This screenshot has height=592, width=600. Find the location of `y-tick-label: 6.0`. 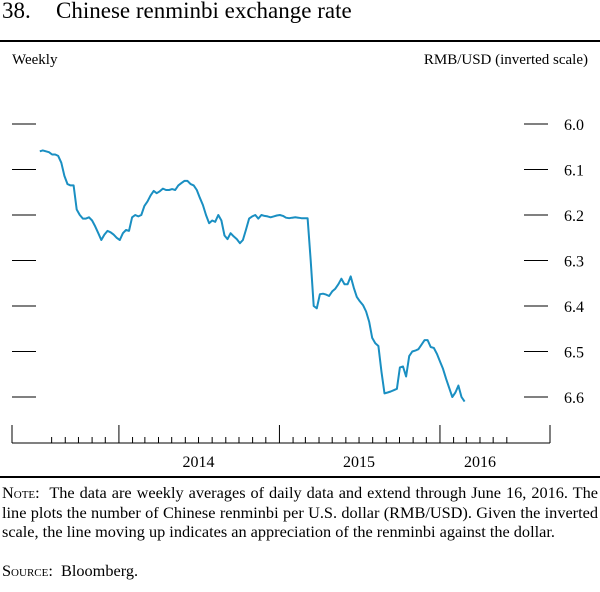

y-tick-label: 6.0 is located at coordinates (574, 125).